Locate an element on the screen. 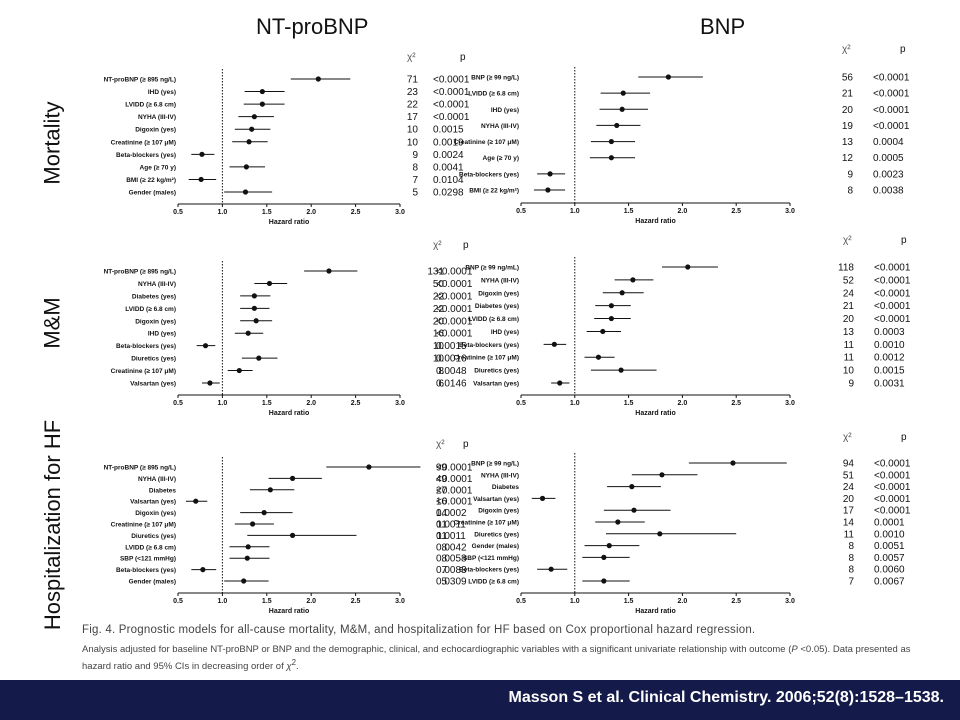 This screenshot has width=960, height=720. panel-2-row-label-1: NYHA (III-IV) is located at coordinates (157, 284).